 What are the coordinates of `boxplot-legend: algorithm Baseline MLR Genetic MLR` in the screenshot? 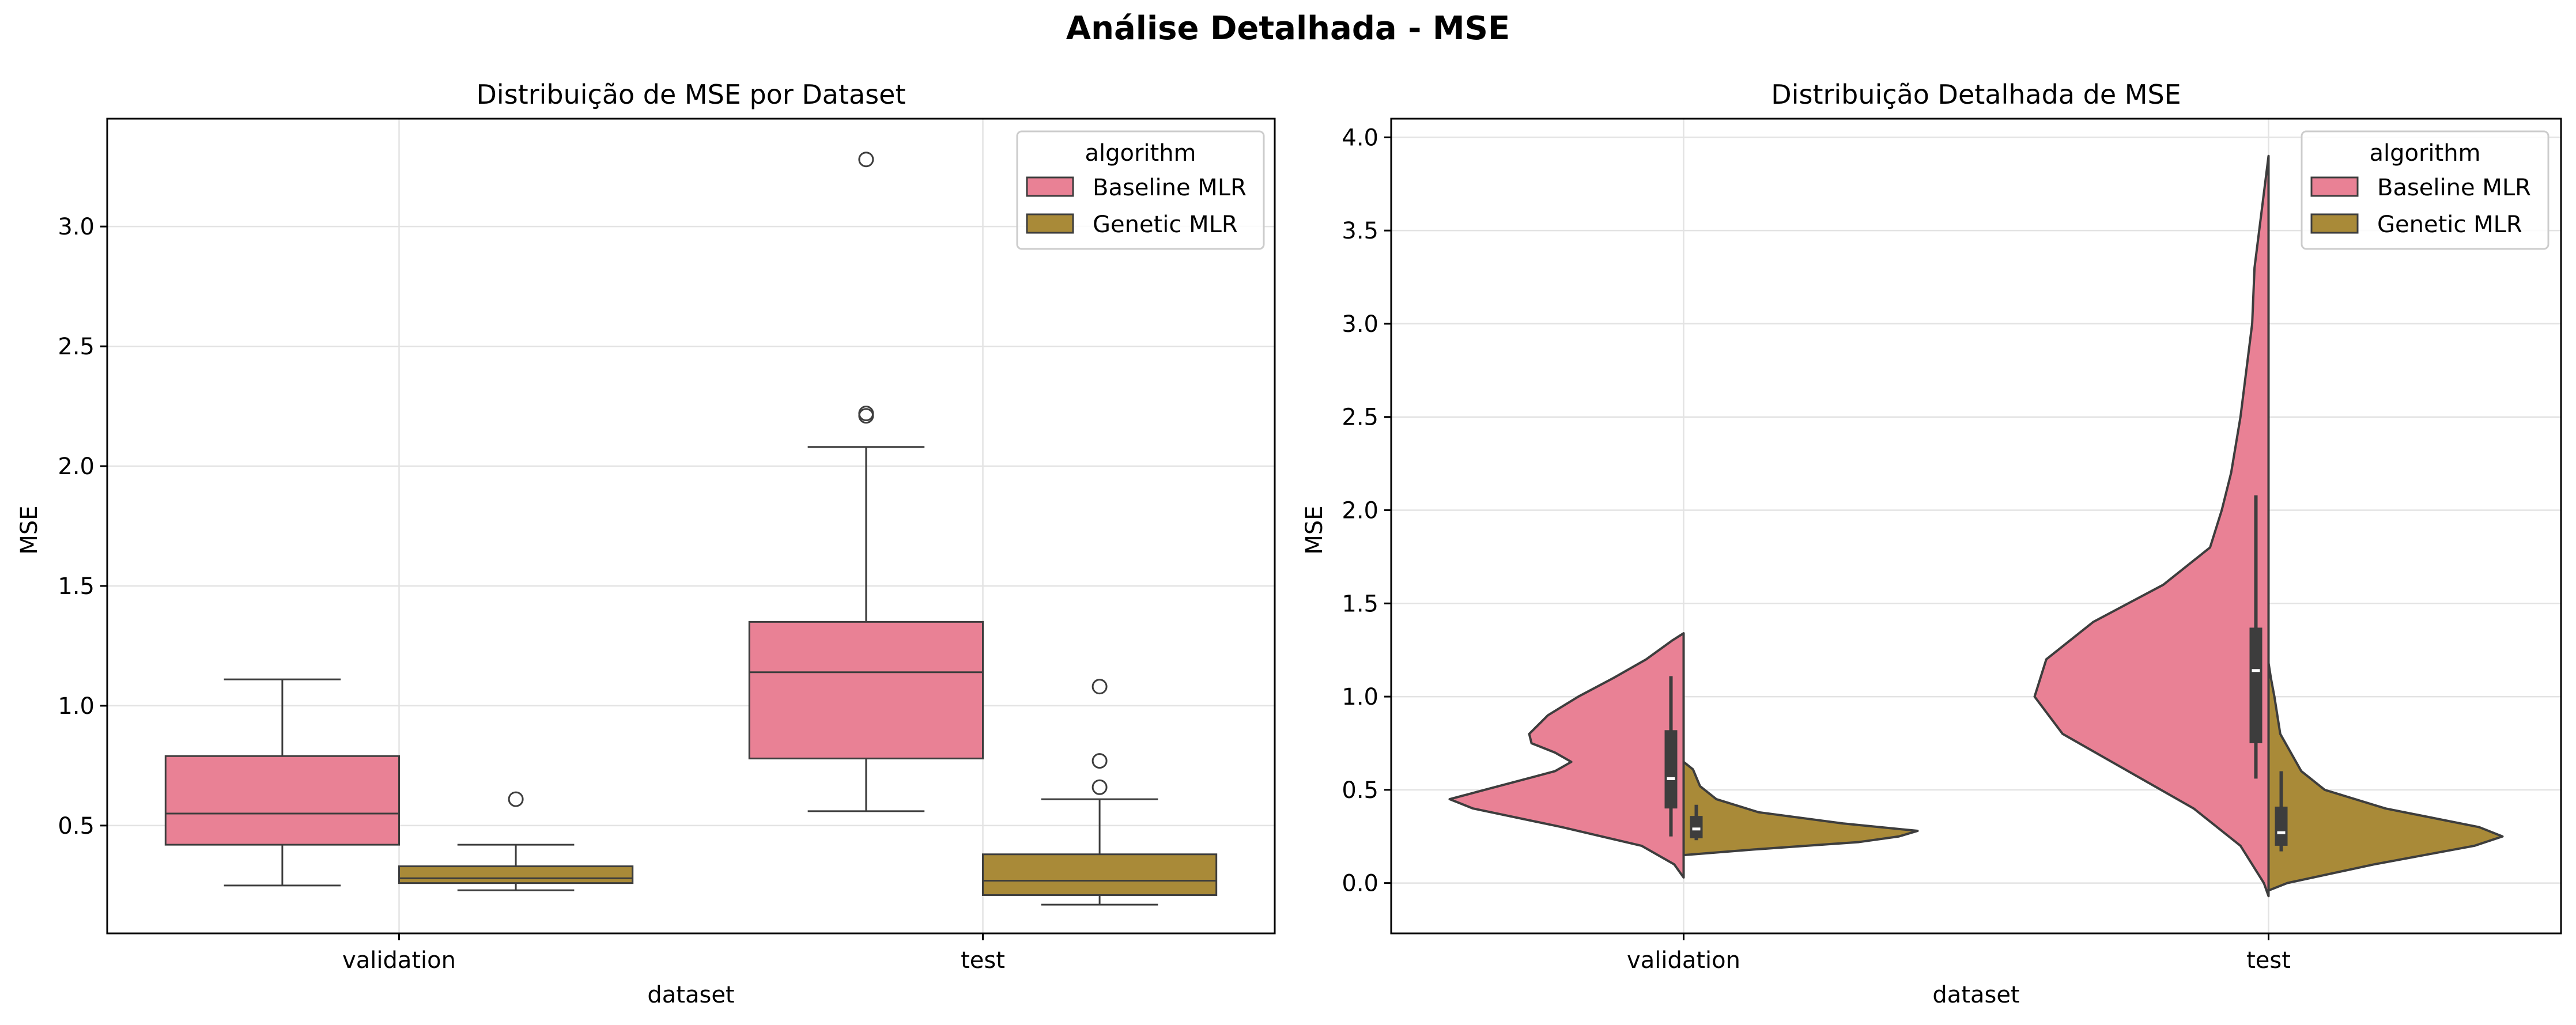 It's located at (1140, 190).